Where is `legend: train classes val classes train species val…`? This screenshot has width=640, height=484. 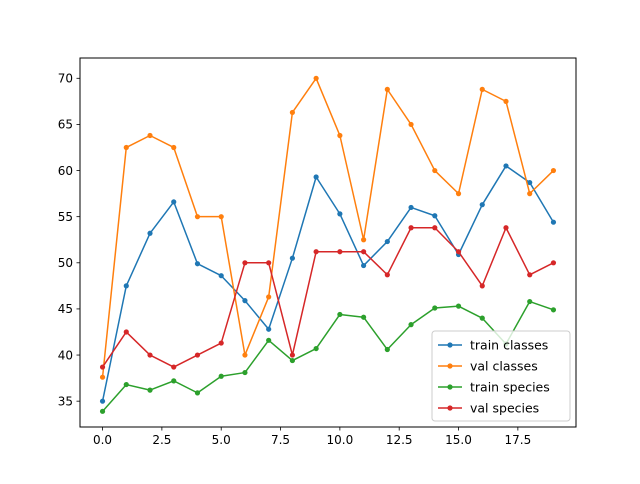 legend: train classes val classes train species val… is located at coordinates (501, 376).